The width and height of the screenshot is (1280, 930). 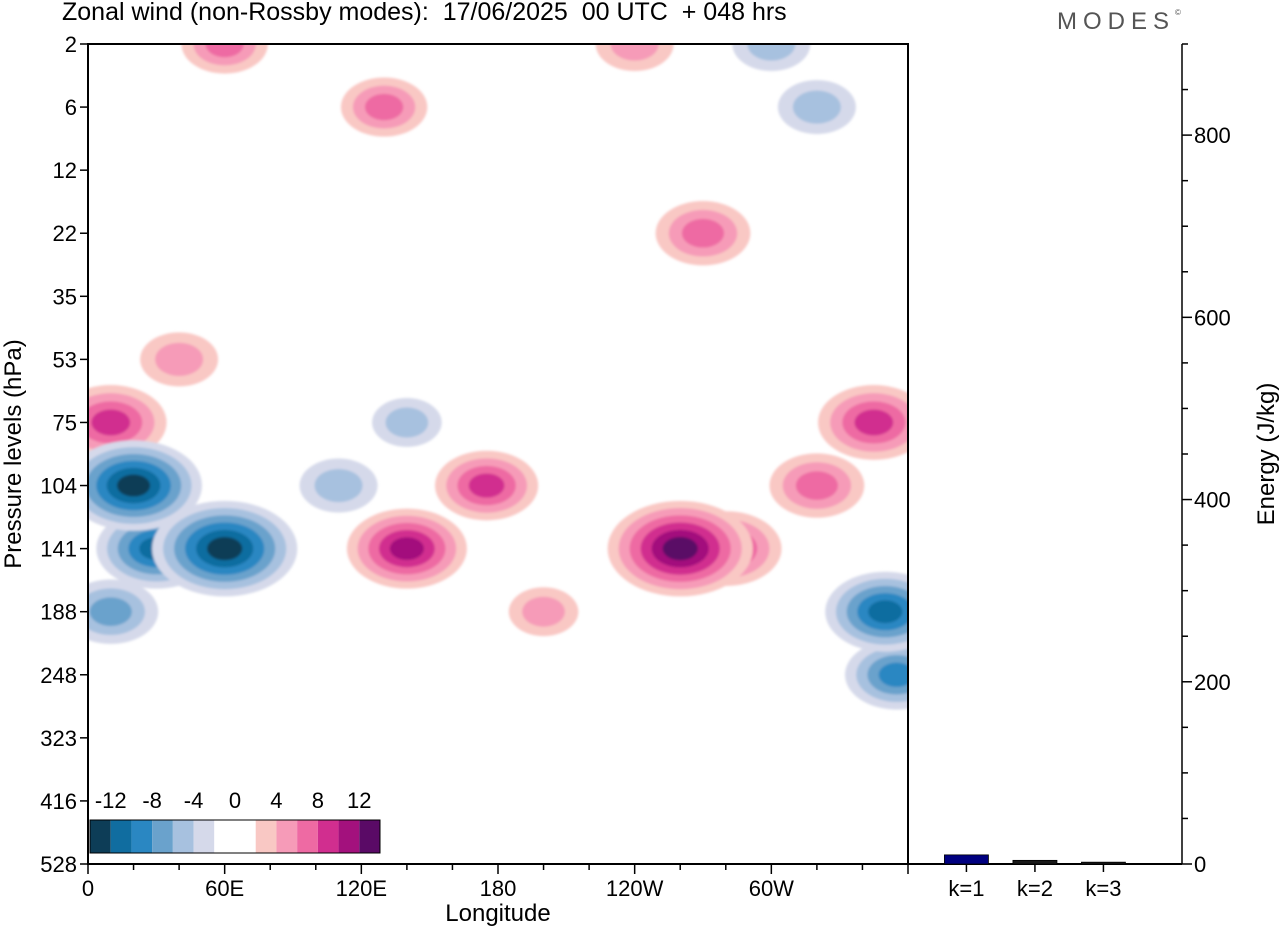 What do you see at coordinates (71, 44) in the screenshot?
I see `y-tick-label: 2` at bounding box center [71, 44].